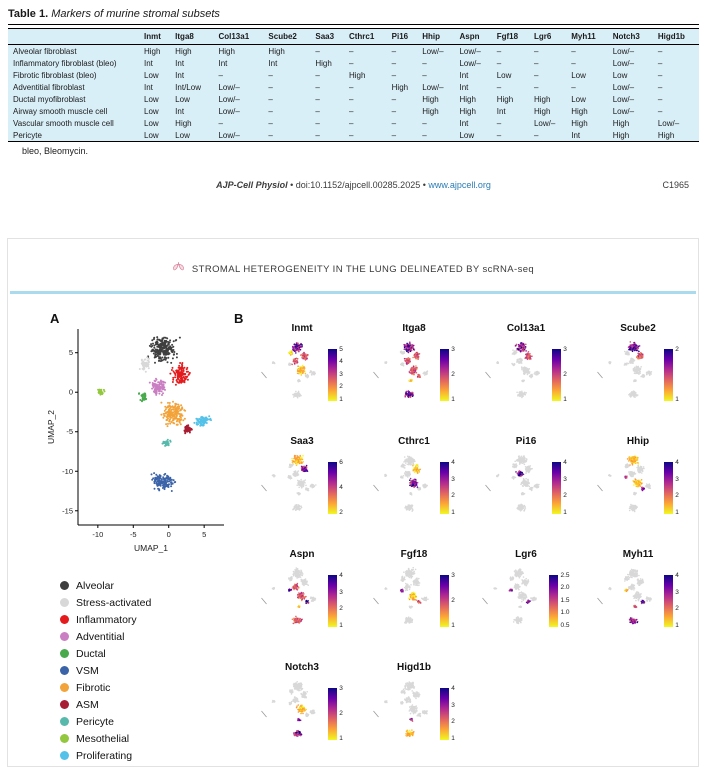  I want to click on table-corner-cell, so click(74, 36).